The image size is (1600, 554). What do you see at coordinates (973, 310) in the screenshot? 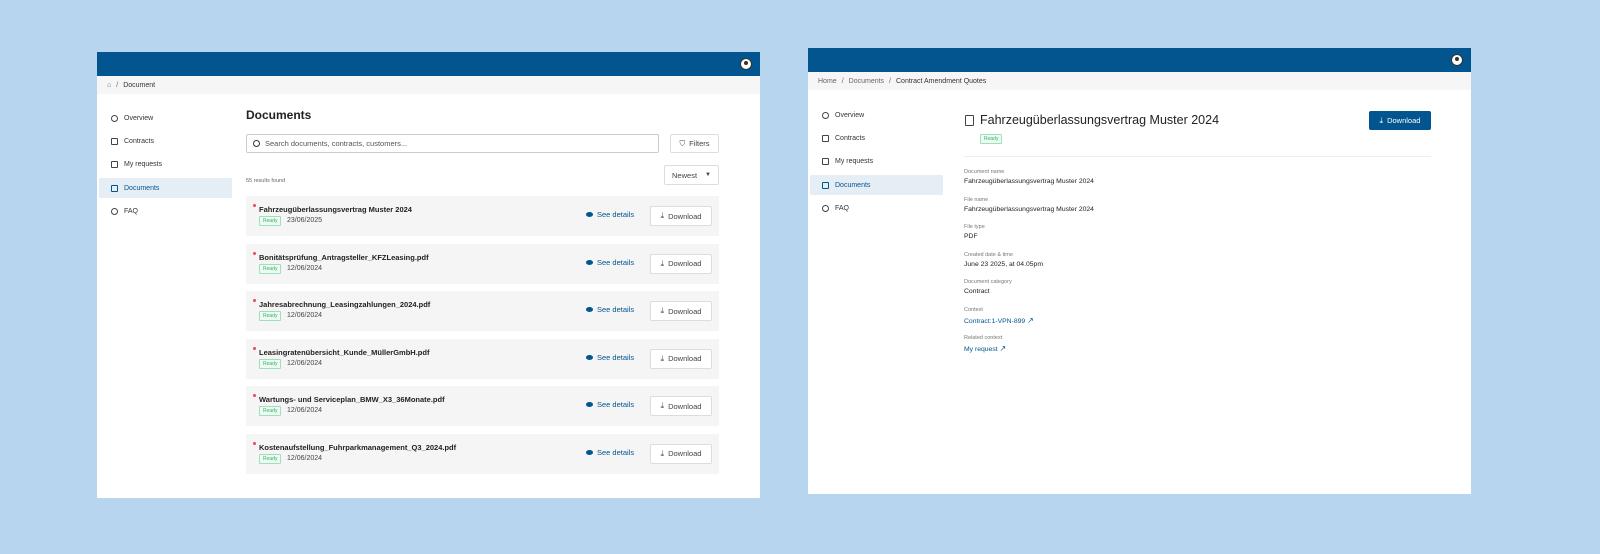
I see `field-label: Context` at bounding box center [973, 310].